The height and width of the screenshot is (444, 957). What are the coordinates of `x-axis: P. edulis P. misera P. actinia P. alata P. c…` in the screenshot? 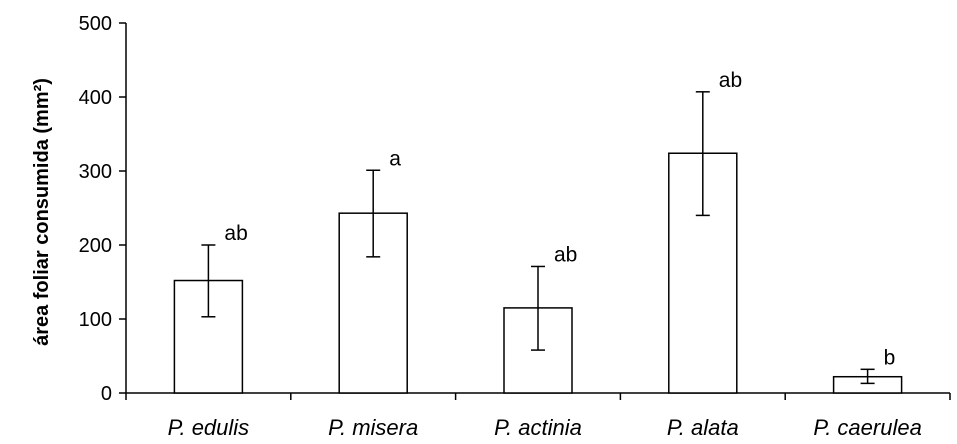 It's located at (538, 416).